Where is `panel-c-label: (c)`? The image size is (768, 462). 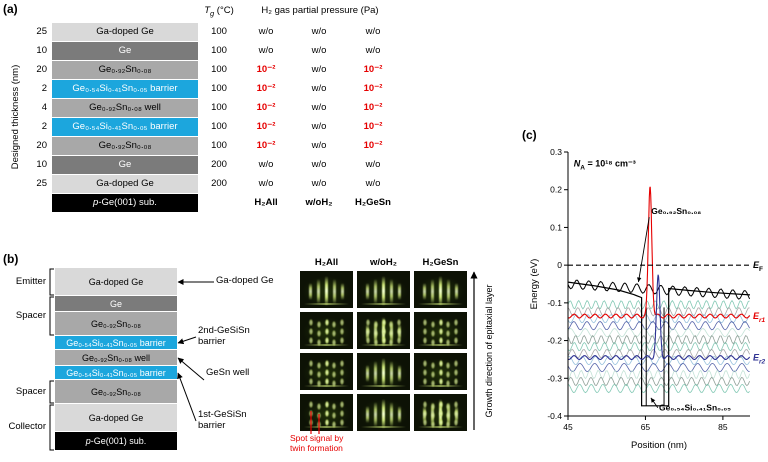 panel-c-label: (c) is located at coordinates (529, 135).